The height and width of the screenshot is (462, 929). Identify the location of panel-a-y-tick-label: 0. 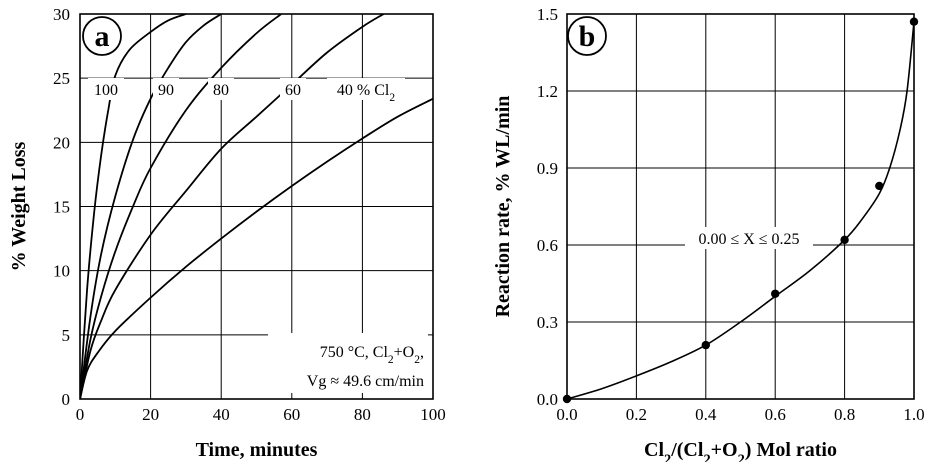
(66, 399).